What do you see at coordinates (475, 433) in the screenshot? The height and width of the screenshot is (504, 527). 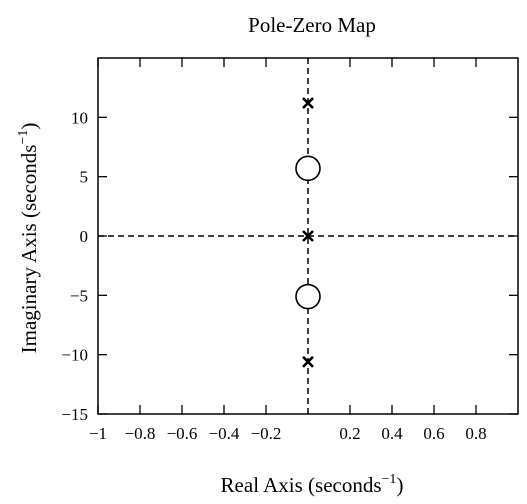 I see `x-tick-label-8: 0.8` at bounding box center [475, 433].